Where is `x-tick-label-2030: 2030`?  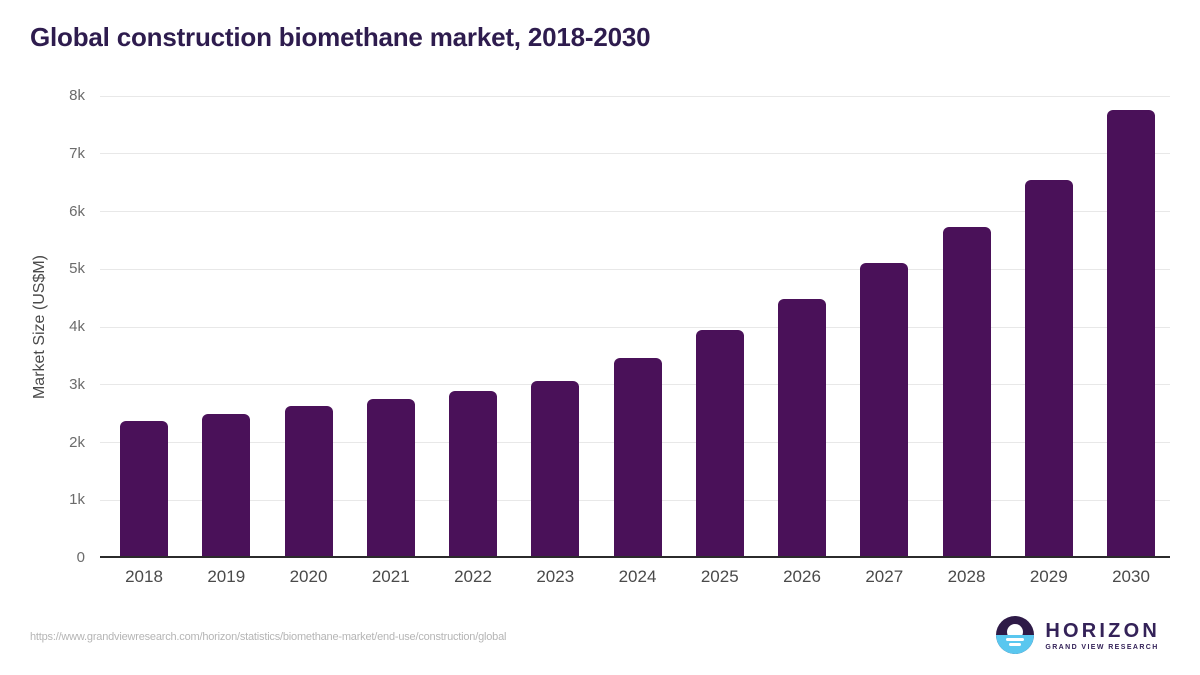
x-tick-label-2030: 2030 is located at coordinates (1131, 576).